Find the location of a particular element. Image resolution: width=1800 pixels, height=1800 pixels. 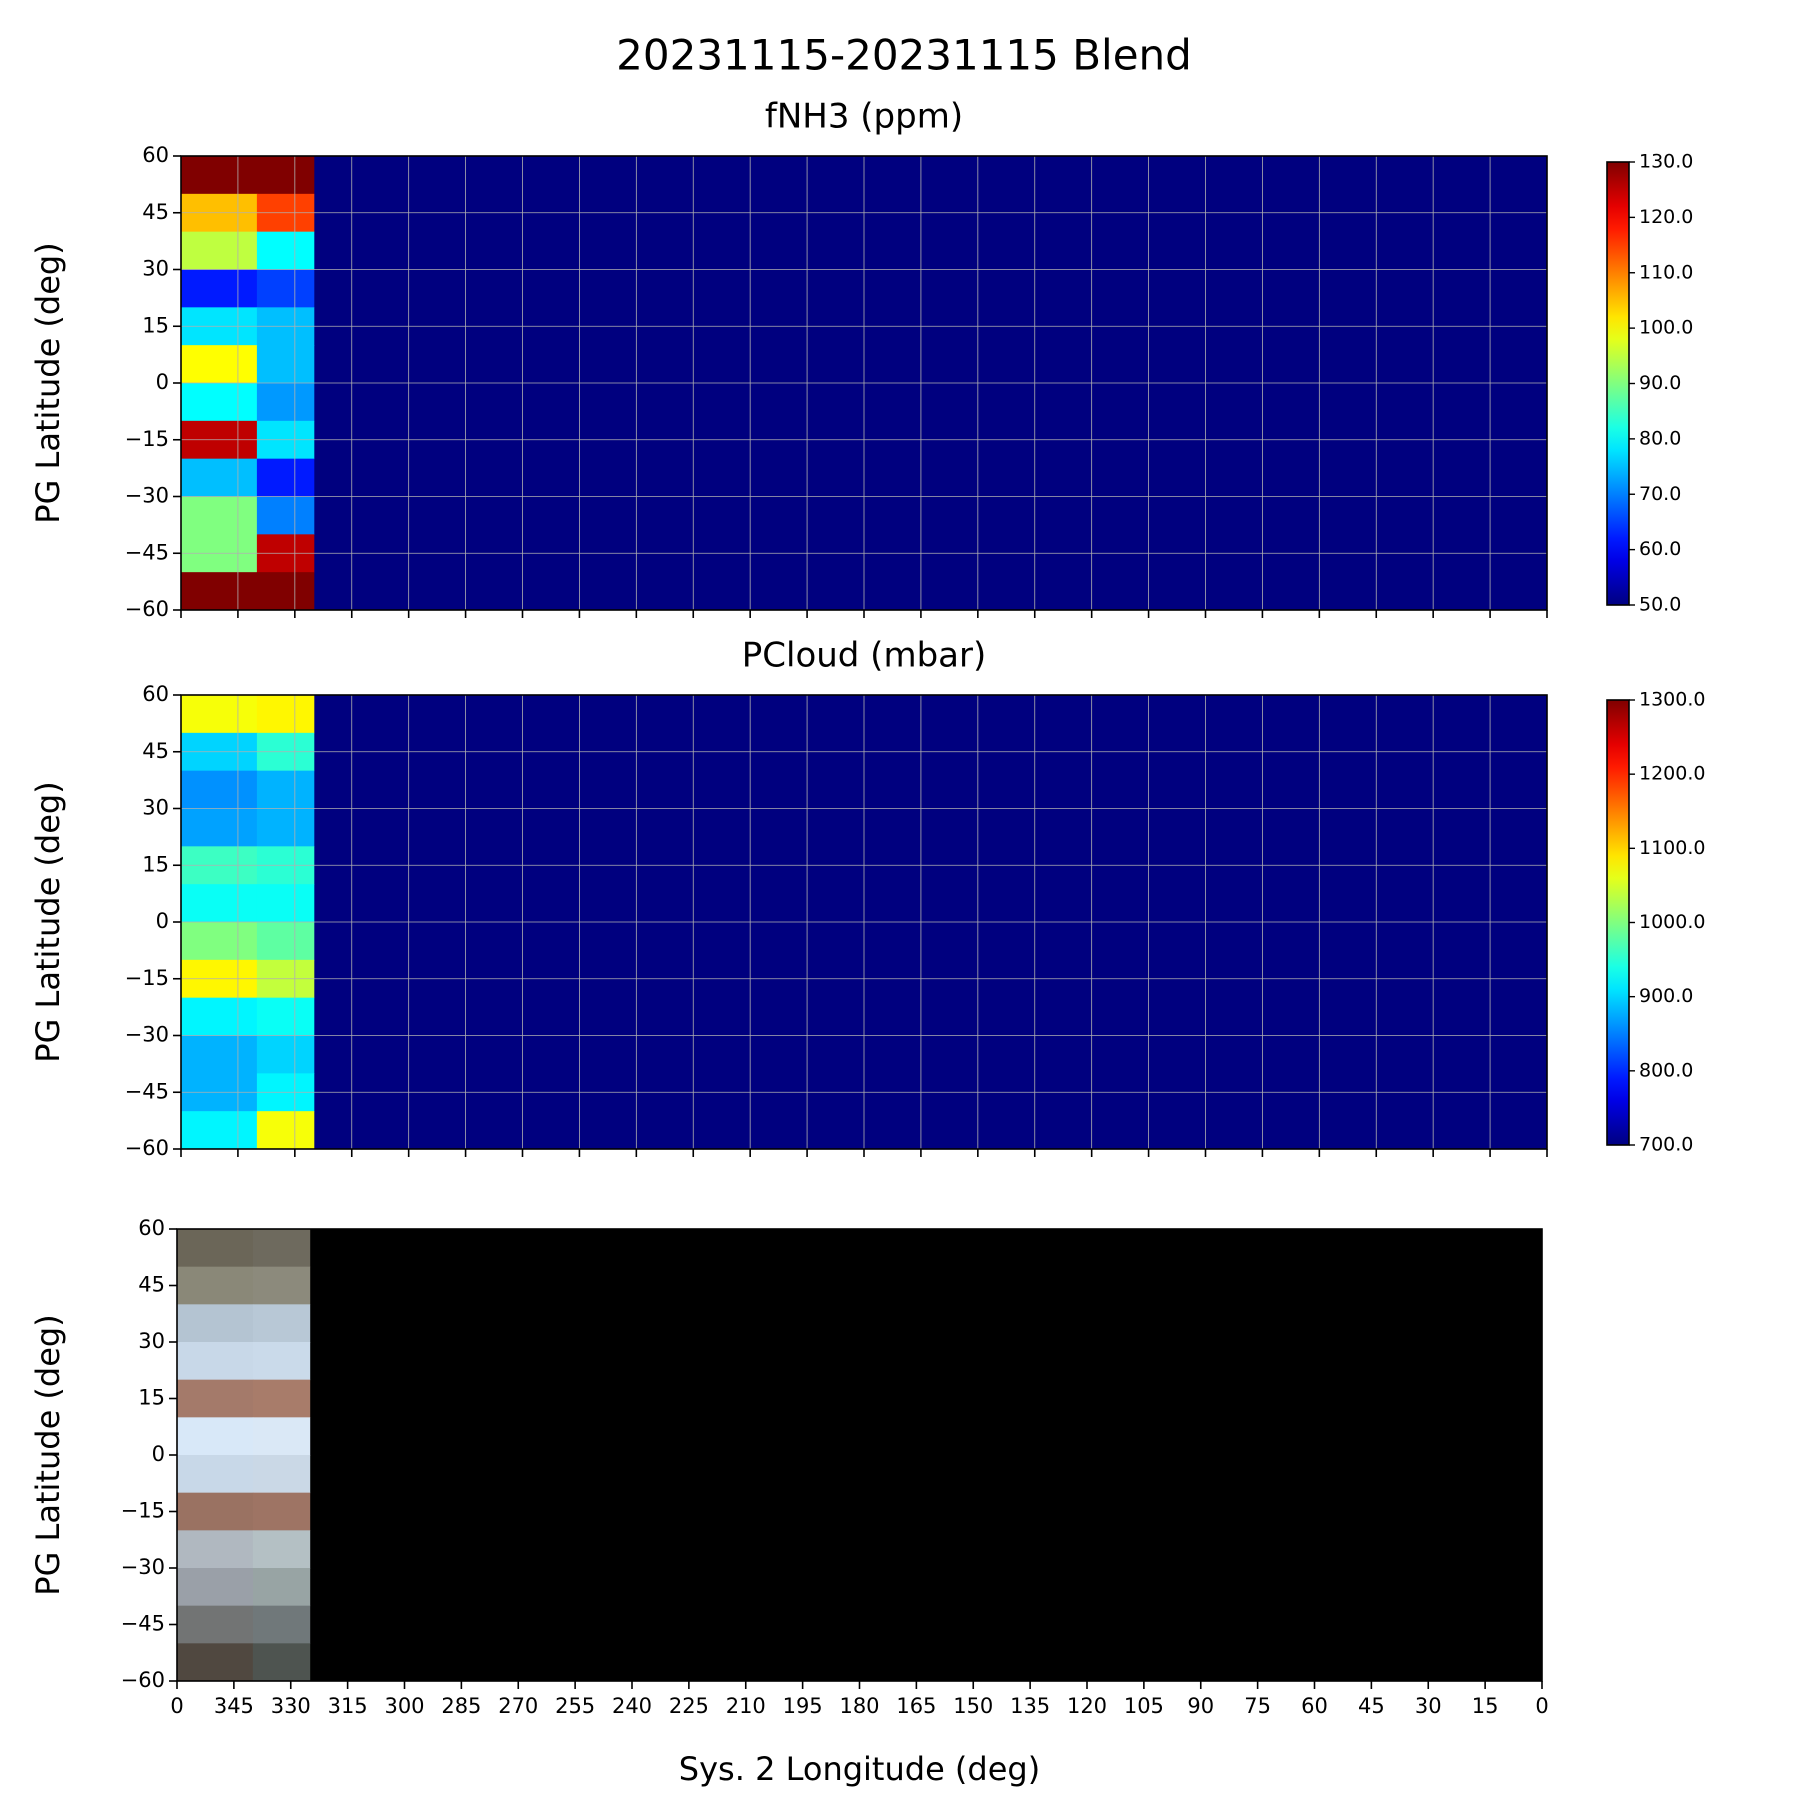

colorbar-tick-label: 110.0 is located at coordinates (1666, 272).